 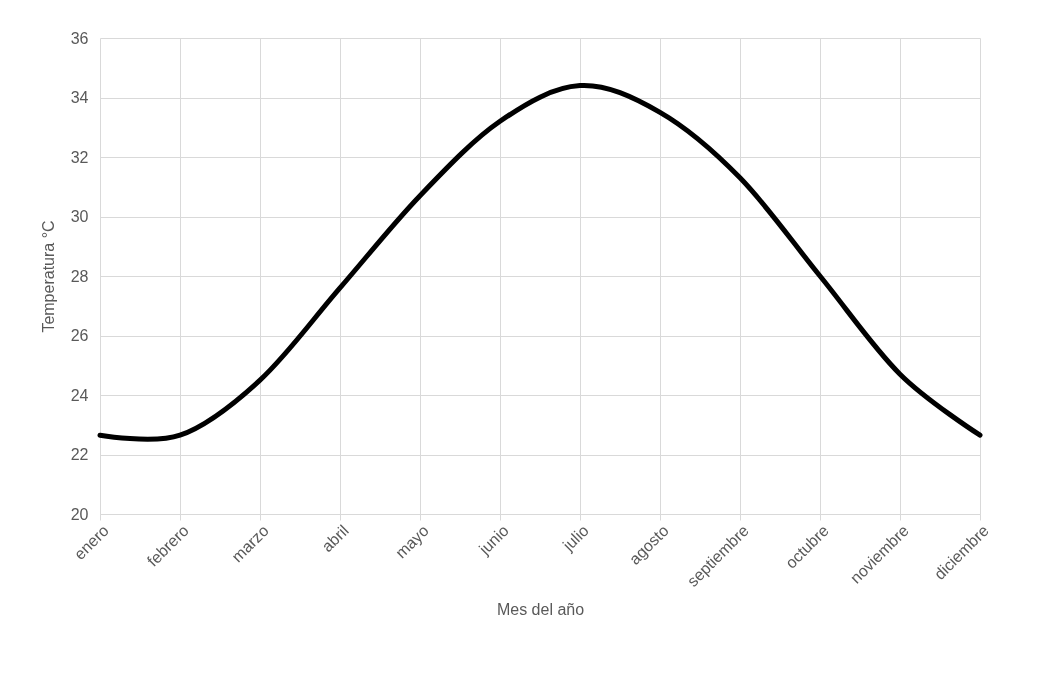 I want to click on y-tick-label: 36, so click(x=79, y=38).